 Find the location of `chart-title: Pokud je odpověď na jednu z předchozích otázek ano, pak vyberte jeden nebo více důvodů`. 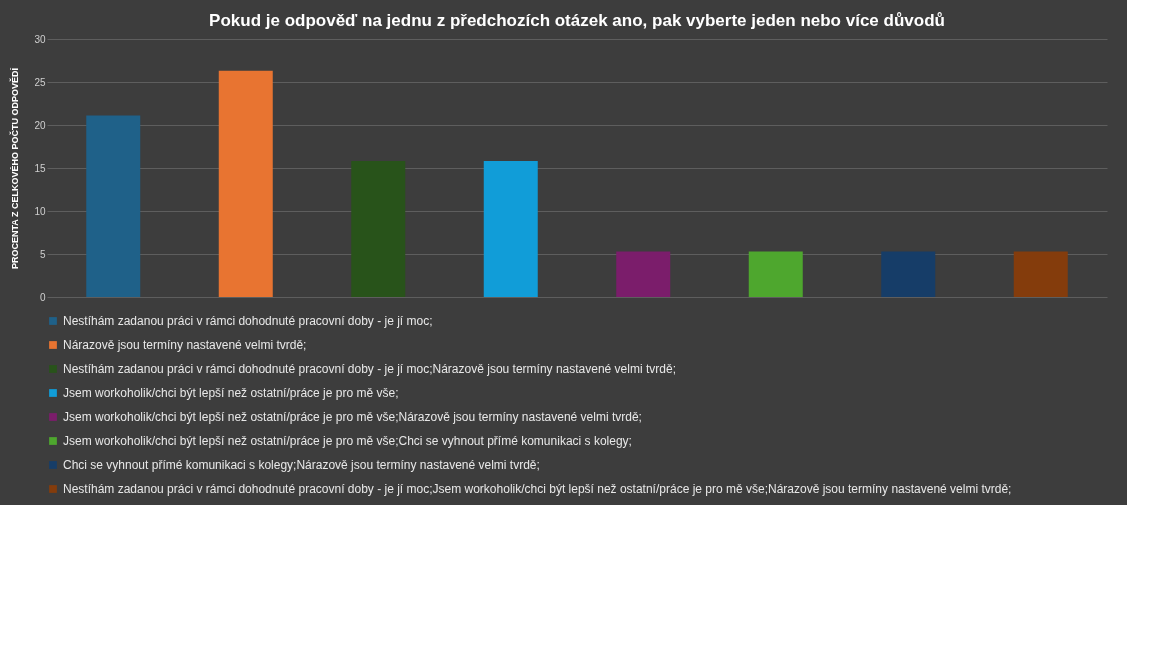

chart-title: Pokud je odpověď na jednu z předchozích otázek ano, pak vyberte jeden nebo více důvodů is located at coordinates (577, 20).